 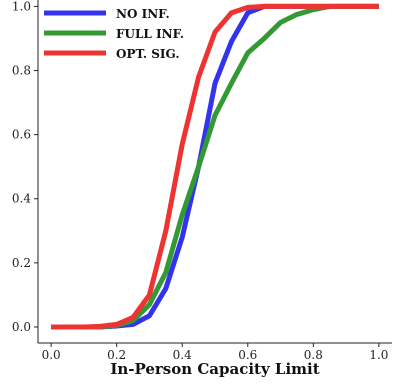 What do you see at coordinates (182, 355) in the screenshot?
I see `x-tick-label: 0.4` at bounding box center [182, 355].